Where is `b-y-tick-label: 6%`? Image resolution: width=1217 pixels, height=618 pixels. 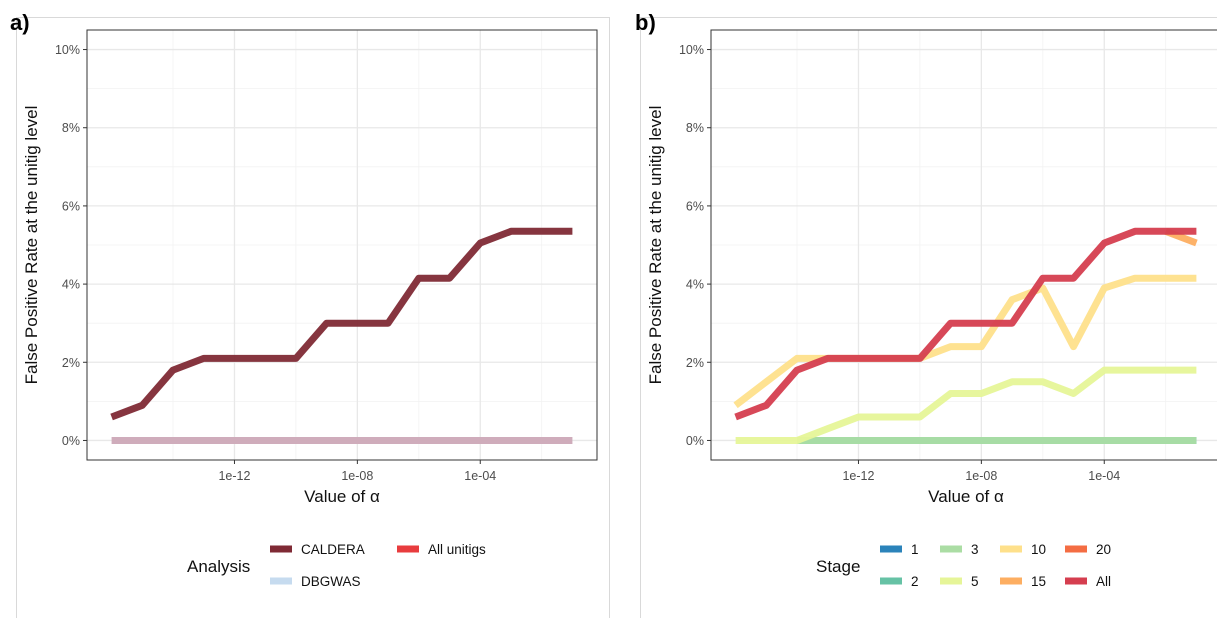
b-y-tick-label: 6% is located at coordinates (695, 206).